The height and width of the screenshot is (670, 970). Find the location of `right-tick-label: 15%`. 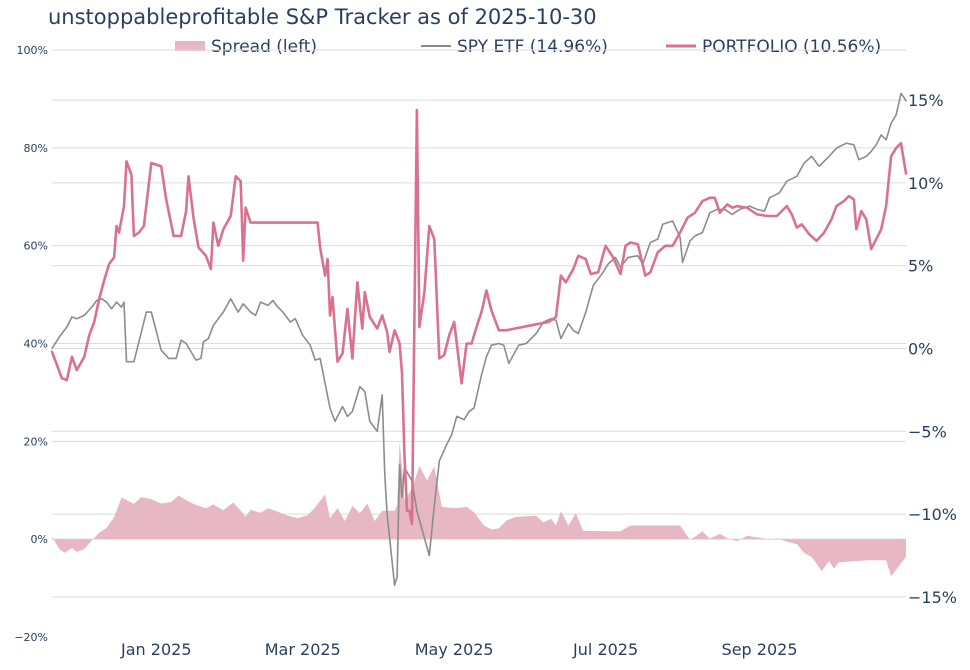

right-tick-label: 15% is located at coordinates (926, 100).